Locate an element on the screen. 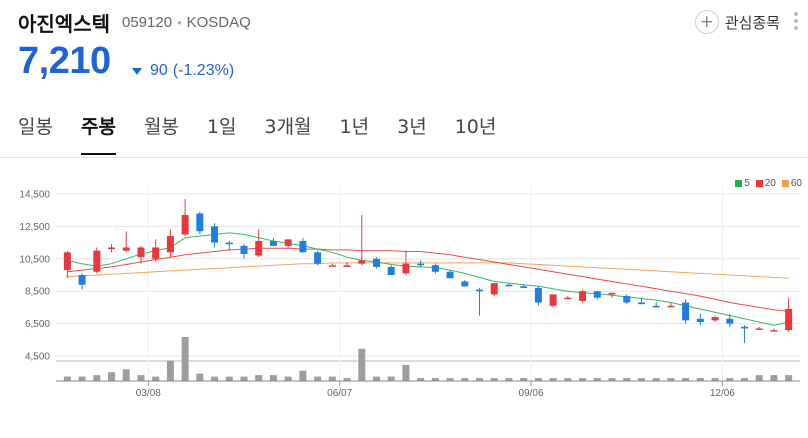 Image resolution: width=808 pixels, height=438 pixels. more-options-icon is located at coordinates (796, 21).